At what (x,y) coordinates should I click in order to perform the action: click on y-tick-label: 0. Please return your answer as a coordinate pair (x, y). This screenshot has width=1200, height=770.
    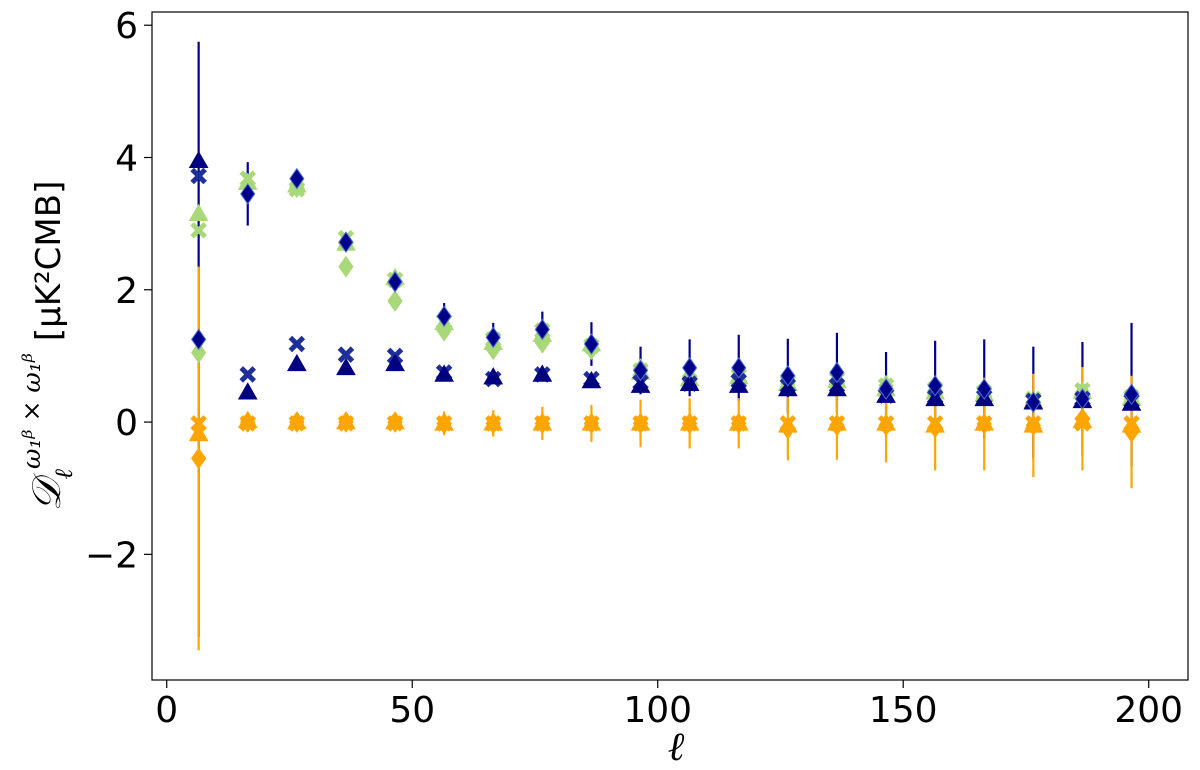
    Looking at the image, I should click on (126, 423).